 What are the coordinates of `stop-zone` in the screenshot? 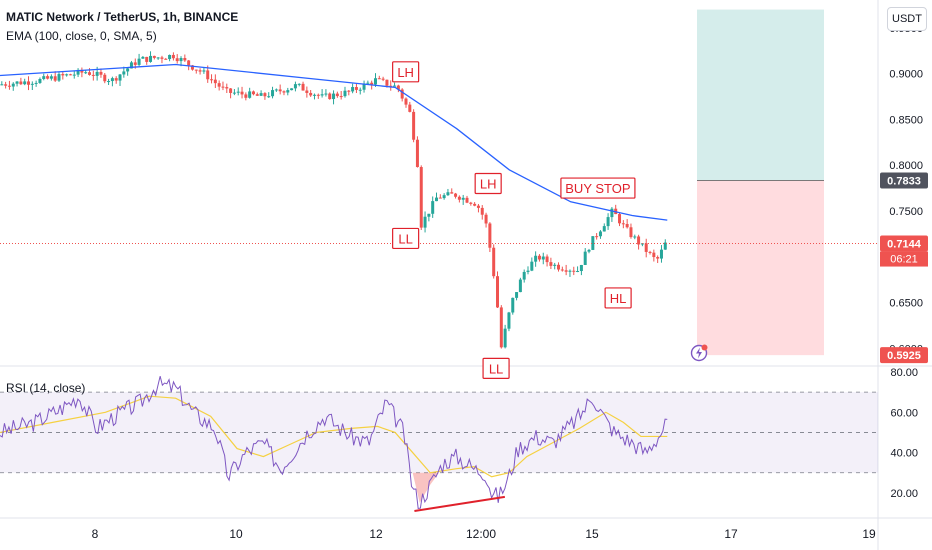 It's located at (760, 268).